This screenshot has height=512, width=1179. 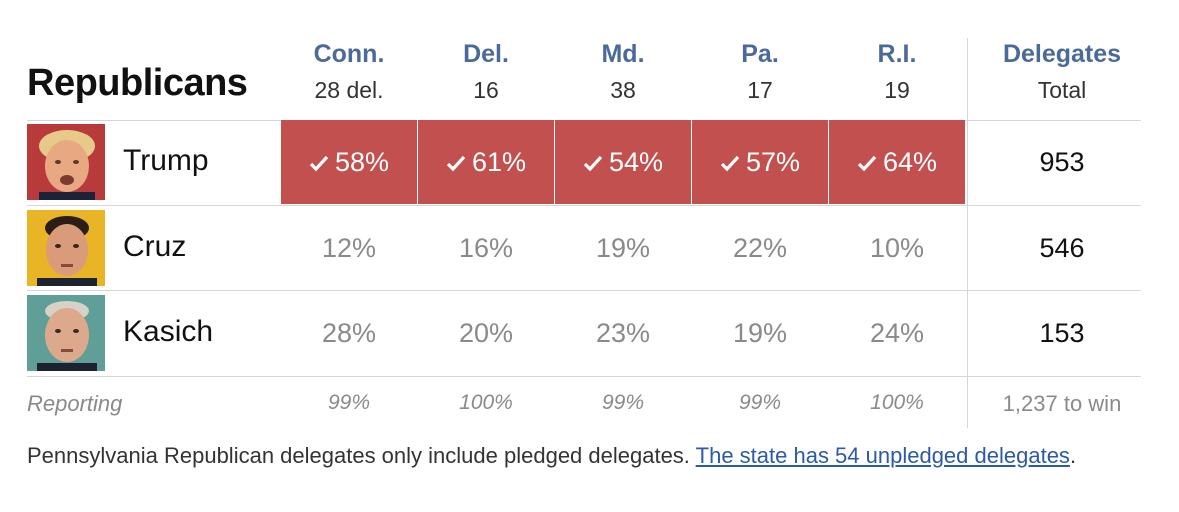 I want to click on state-header-pa: Pa. 17, so click(x=760, y=74).